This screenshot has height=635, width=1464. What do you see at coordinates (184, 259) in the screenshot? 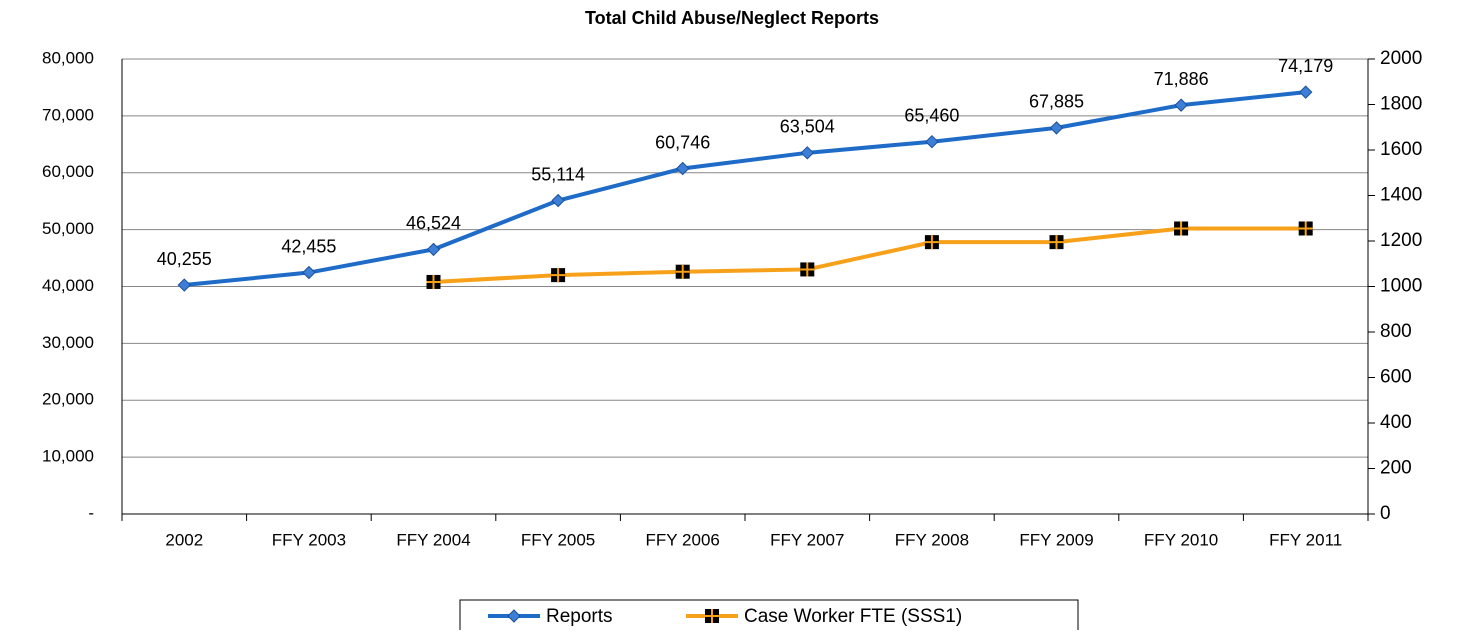
I see `data-label: 40,255` at bounding box center [184, 259].